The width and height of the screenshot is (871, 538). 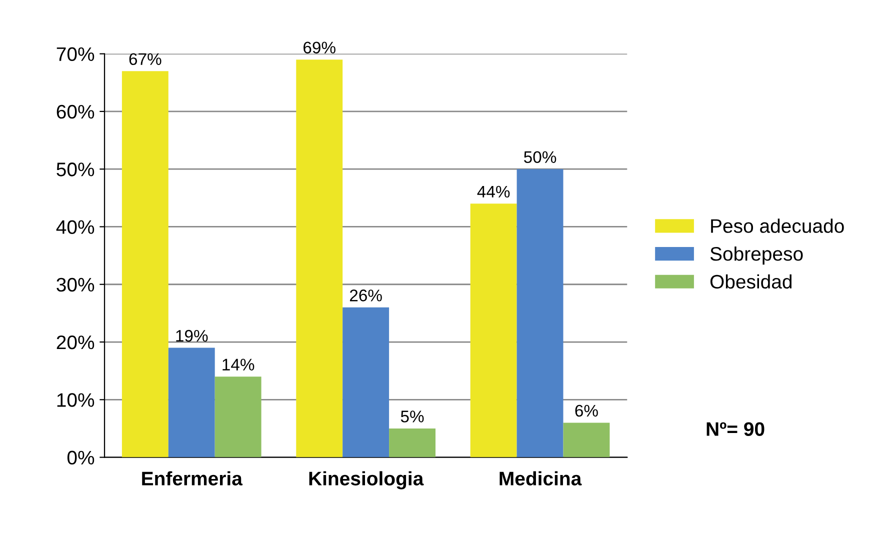 I want to click on x-tick-label: Enfermeria, so click(x=192, y=478).